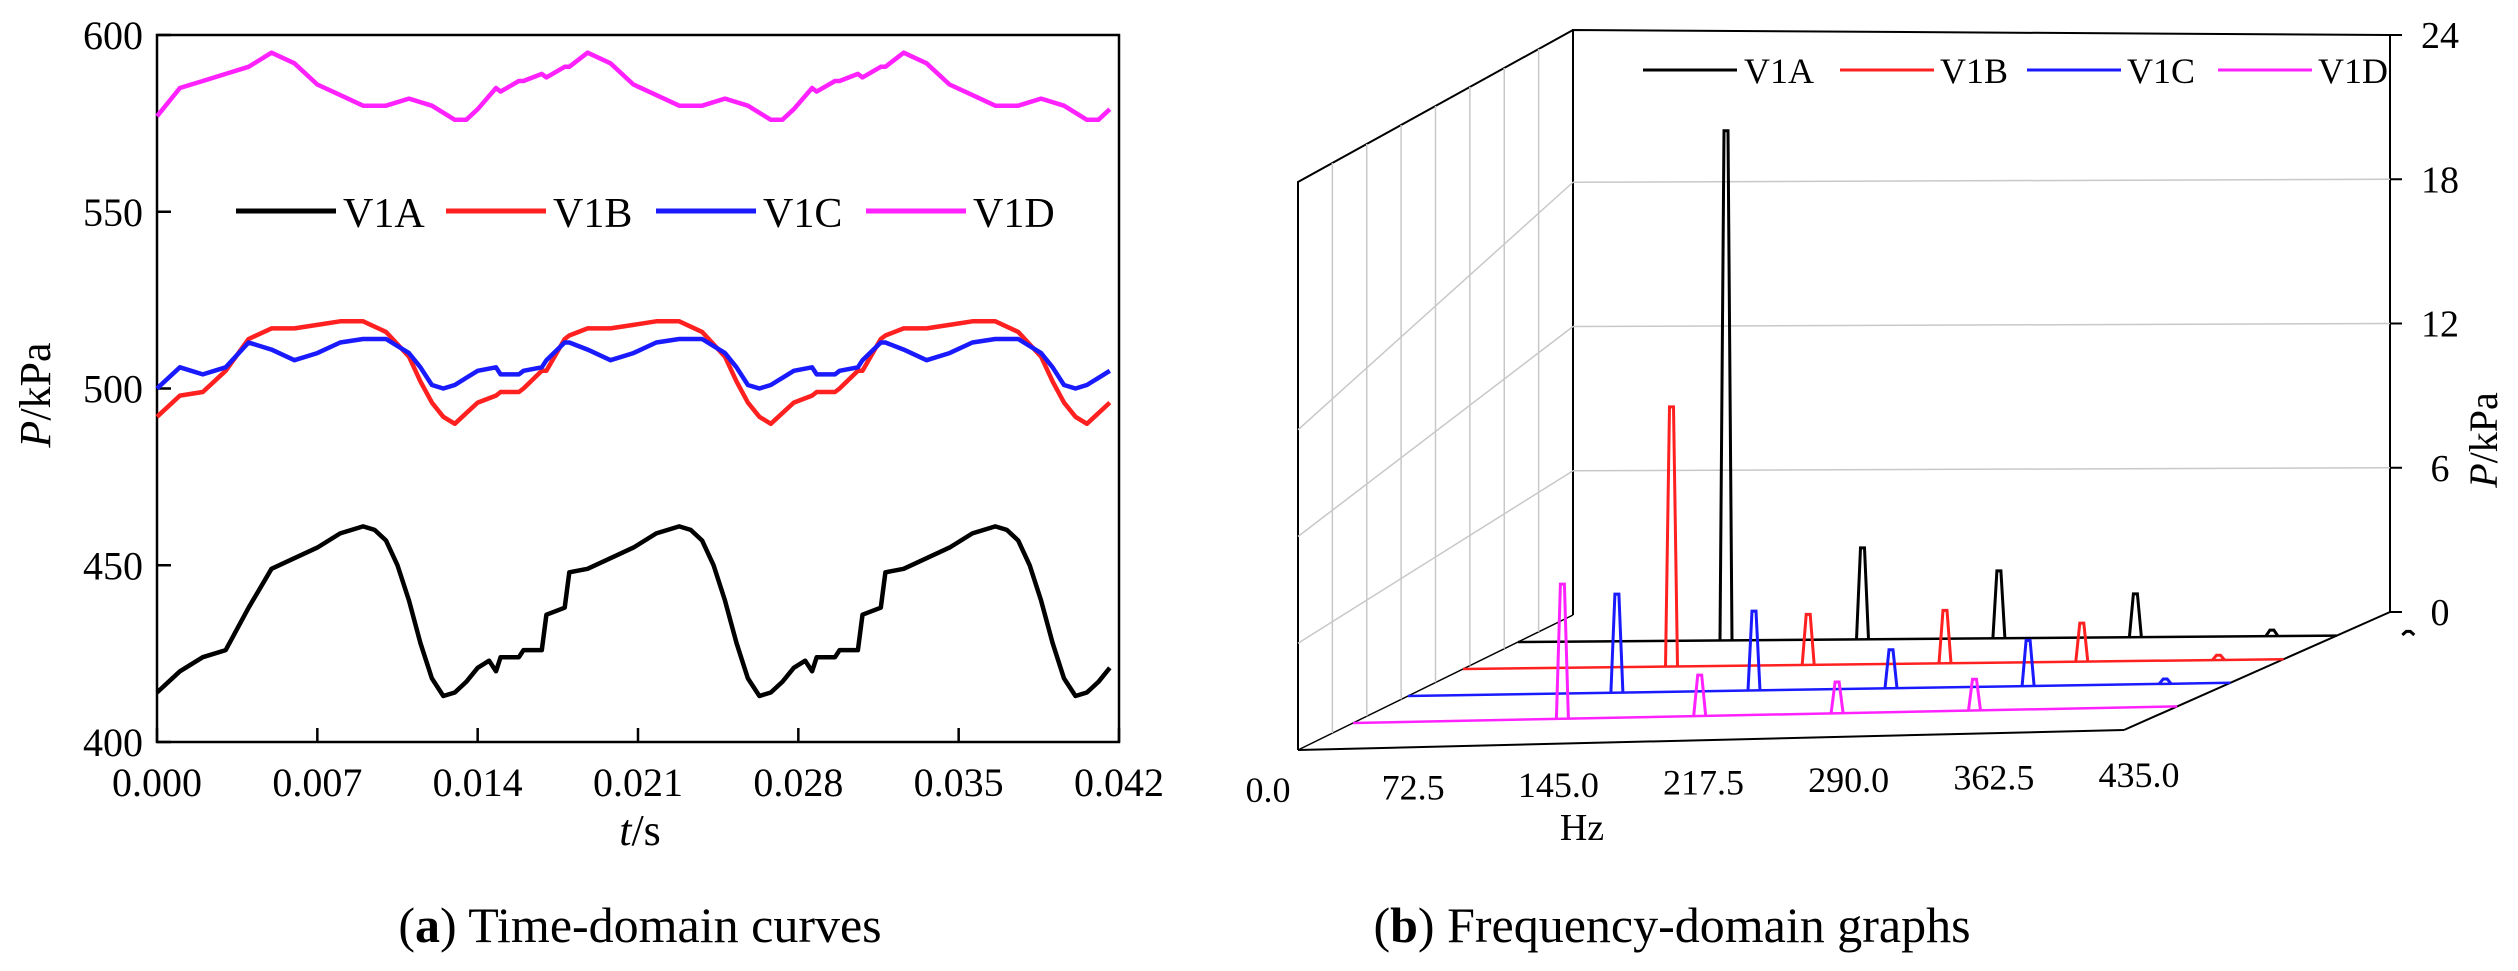 Image resolution: width=2518 pixels, height=971 pixels. What do you see at coordinates (1711, 740) in the screenshot?
I see `front-floor-edge-b` at bounding box center [1711, 740].